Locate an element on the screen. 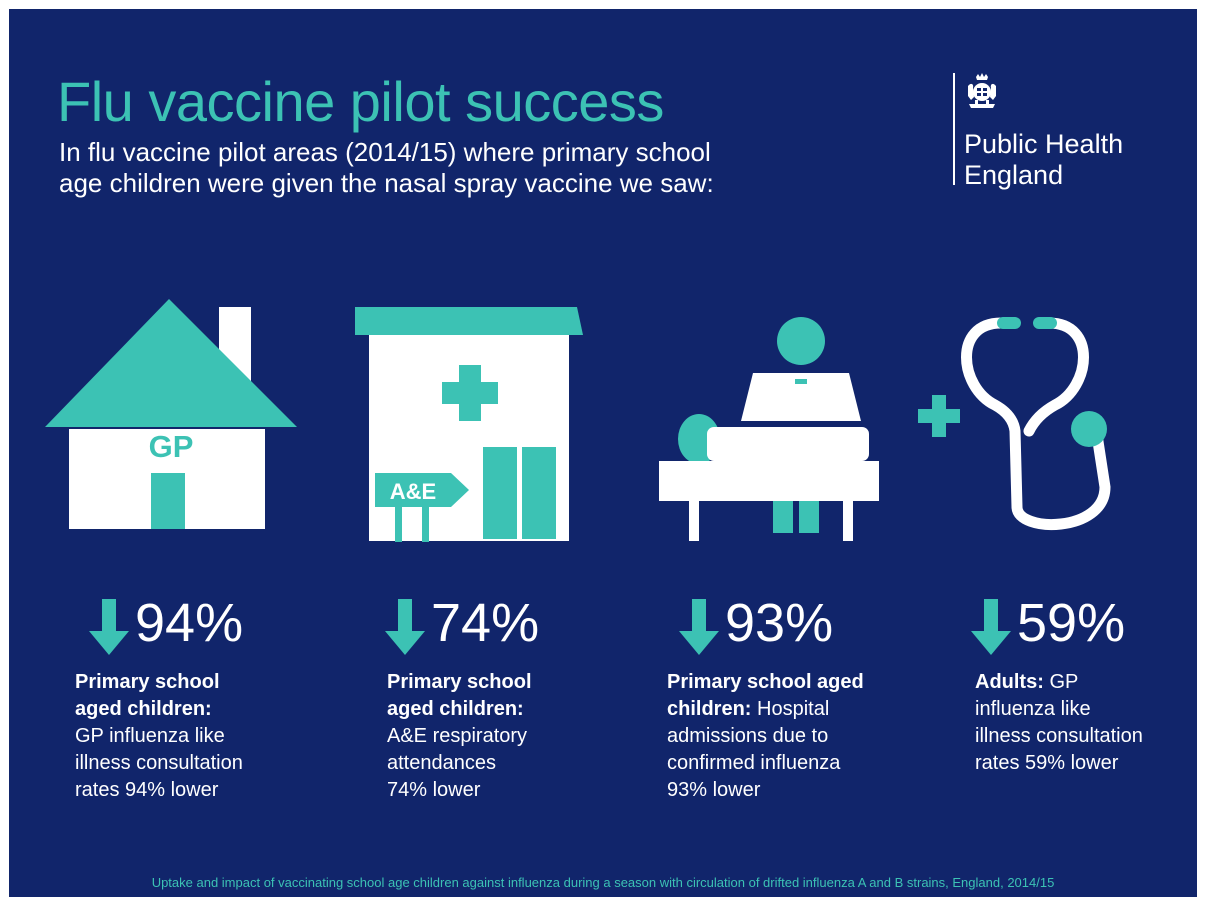 This screenshot has height=906, width=1206. organization-name: Public Health England is located at coordinates (1043, 160).